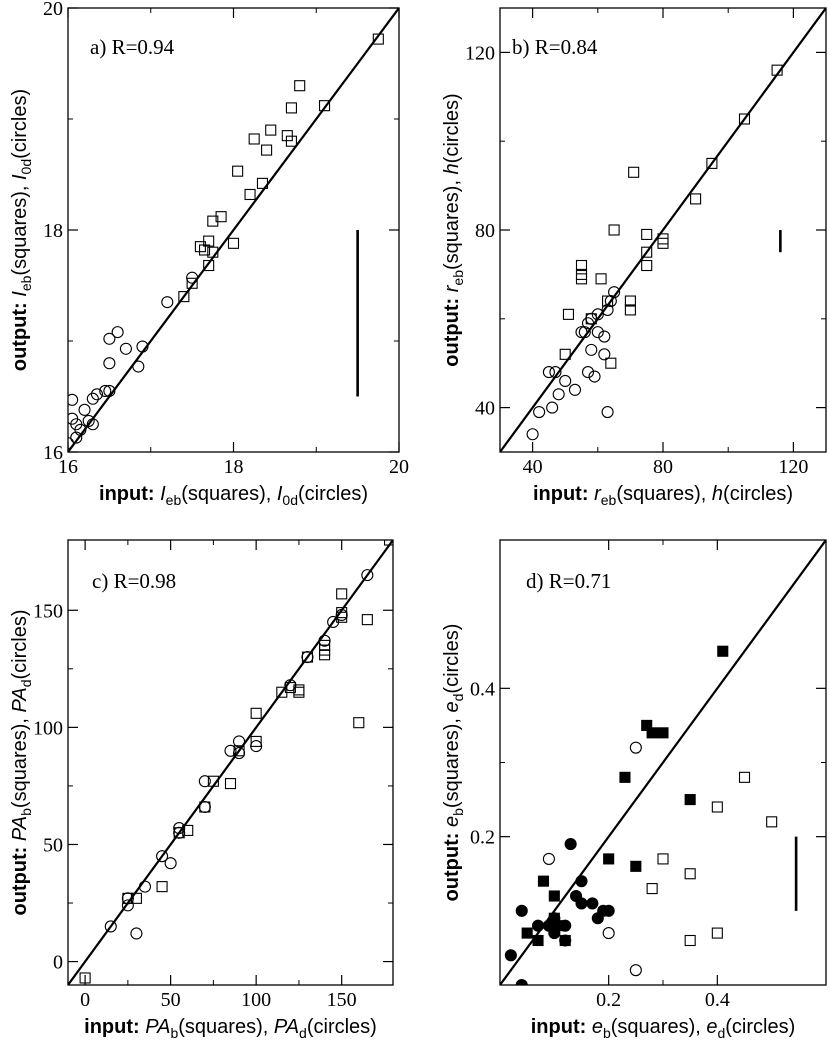  What do you see at coordinates (485, 409) in the screenshot?
I see `y-tick-label: 40` at bounding box center [485, 409].